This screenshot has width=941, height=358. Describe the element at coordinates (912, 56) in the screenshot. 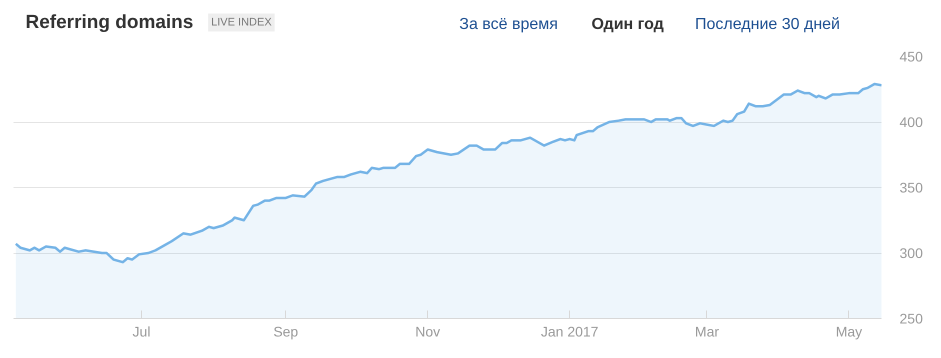

I see `y-tick-label: 450` at that location.